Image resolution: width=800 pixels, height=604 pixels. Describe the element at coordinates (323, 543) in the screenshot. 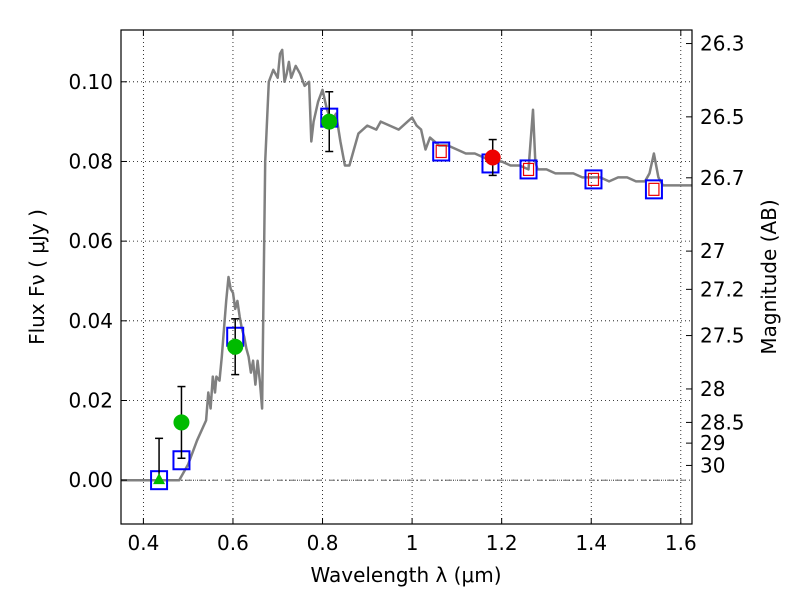

I see `x-tick-label: 0.8` at that location.